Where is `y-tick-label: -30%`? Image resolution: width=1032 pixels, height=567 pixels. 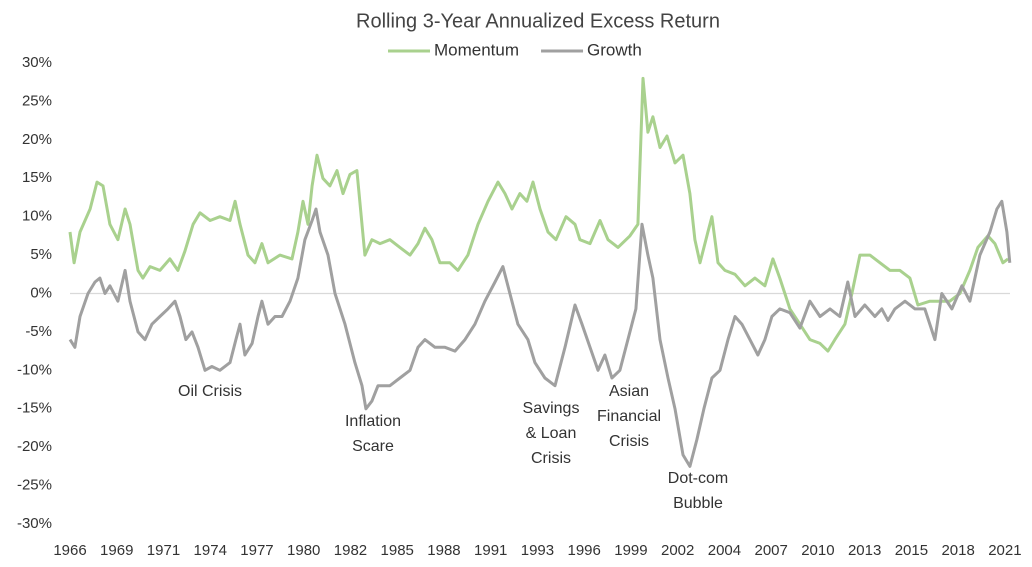
y-tick-label: -30% is located at coordinates (34, 523).